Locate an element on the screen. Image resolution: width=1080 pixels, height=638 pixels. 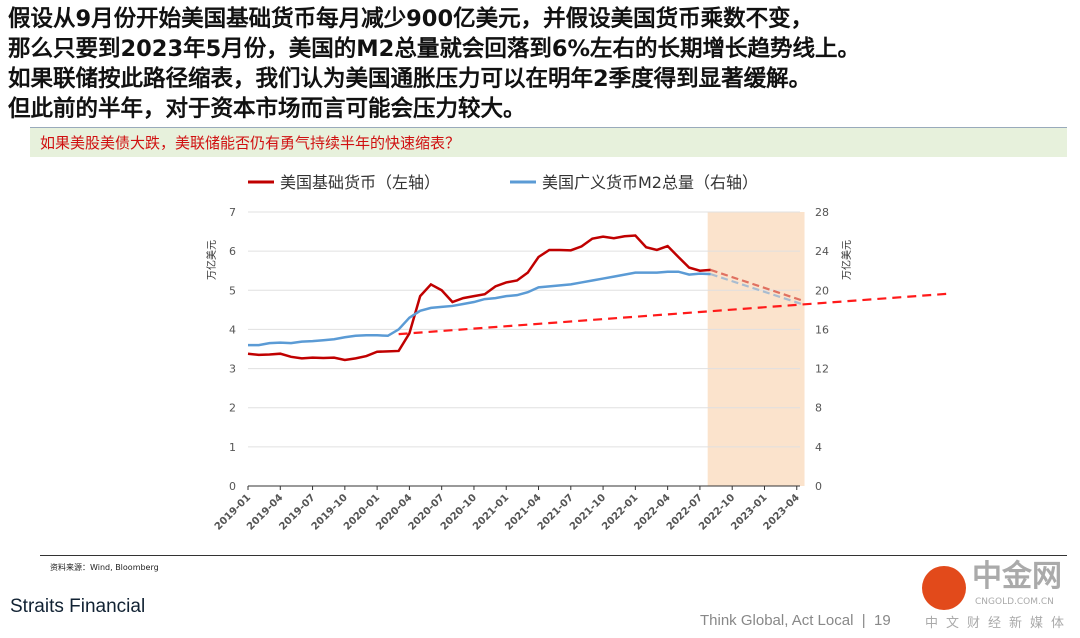
footer-tagline: Think Global, Act Local | 19 is located at coordinates (795, 620).